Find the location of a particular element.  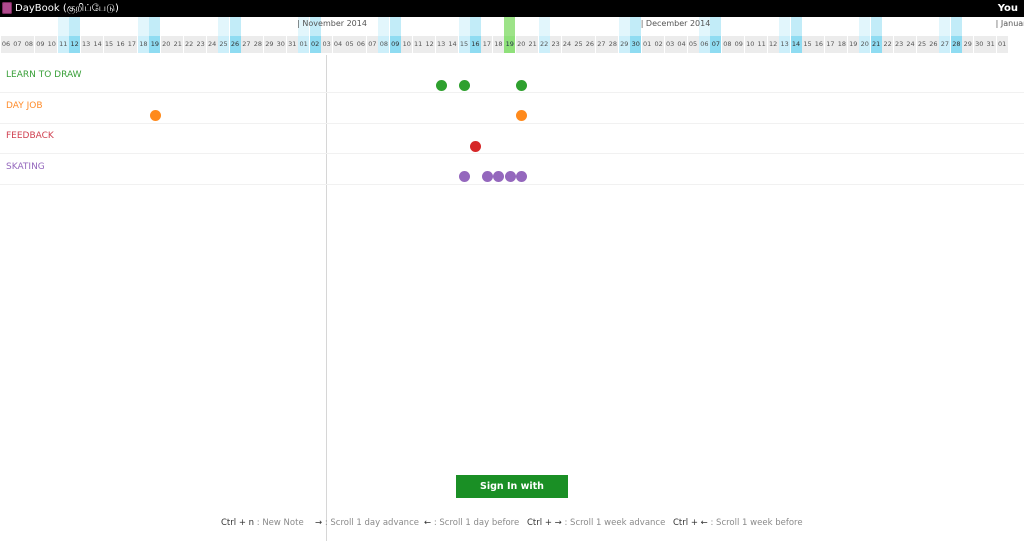

category-label: FEEDBACK is located at coordinates (30, 136).